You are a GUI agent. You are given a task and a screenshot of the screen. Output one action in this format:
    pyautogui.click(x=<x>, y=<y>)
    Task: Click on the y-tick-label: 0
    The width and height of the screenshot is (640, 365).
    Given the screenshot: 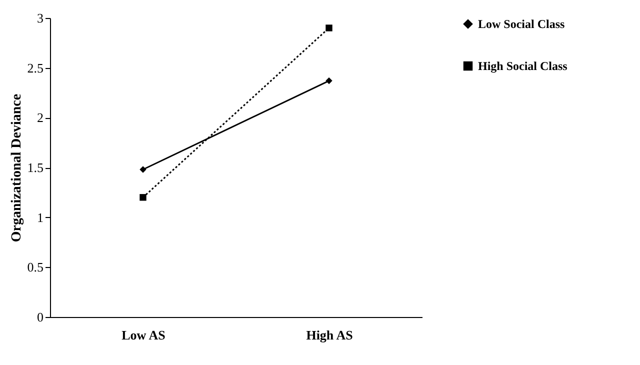 What is the action you would take?
    pyautogui.click(x=40, y=317)
    